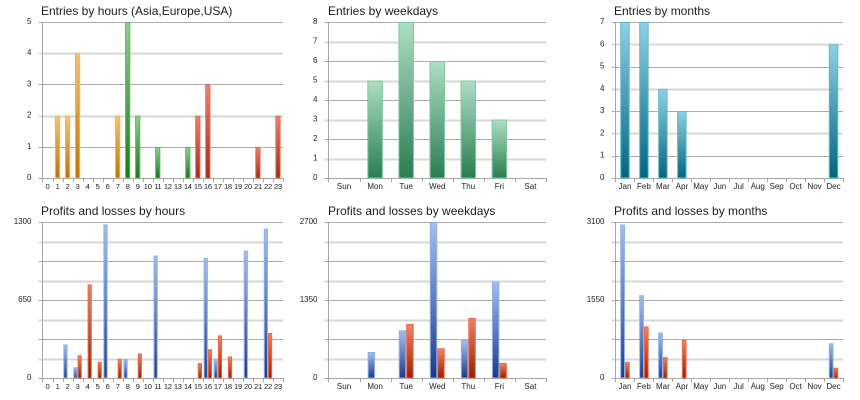  What do you see at coordinates (309, 299) in the screenshot?
I see `y-tick-label: 1350` at bounding box center [309, 299].